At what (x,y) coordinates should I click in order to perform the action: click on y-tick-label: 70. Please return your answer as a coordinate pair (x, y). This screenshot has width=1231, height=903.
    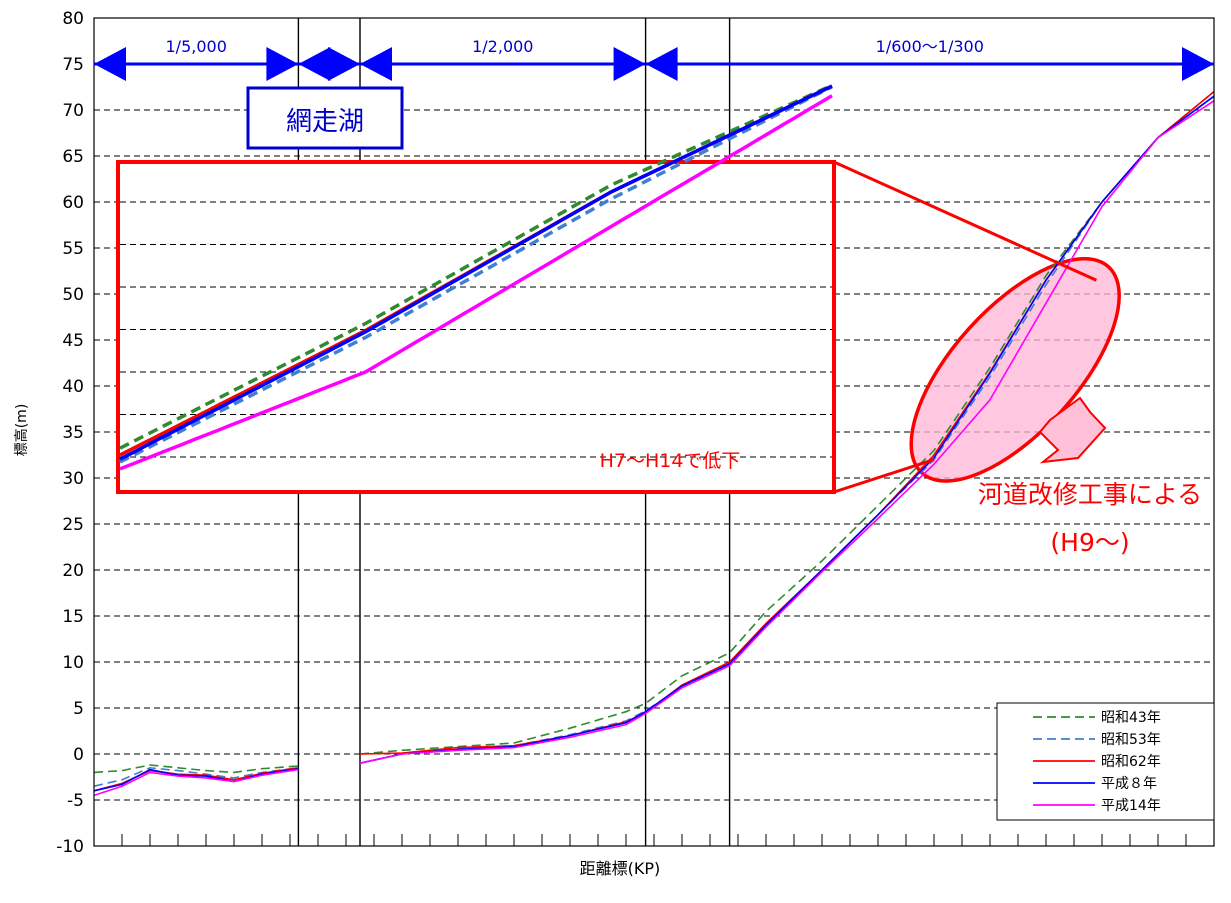
    Looking at the image, I should click on (73, 111).